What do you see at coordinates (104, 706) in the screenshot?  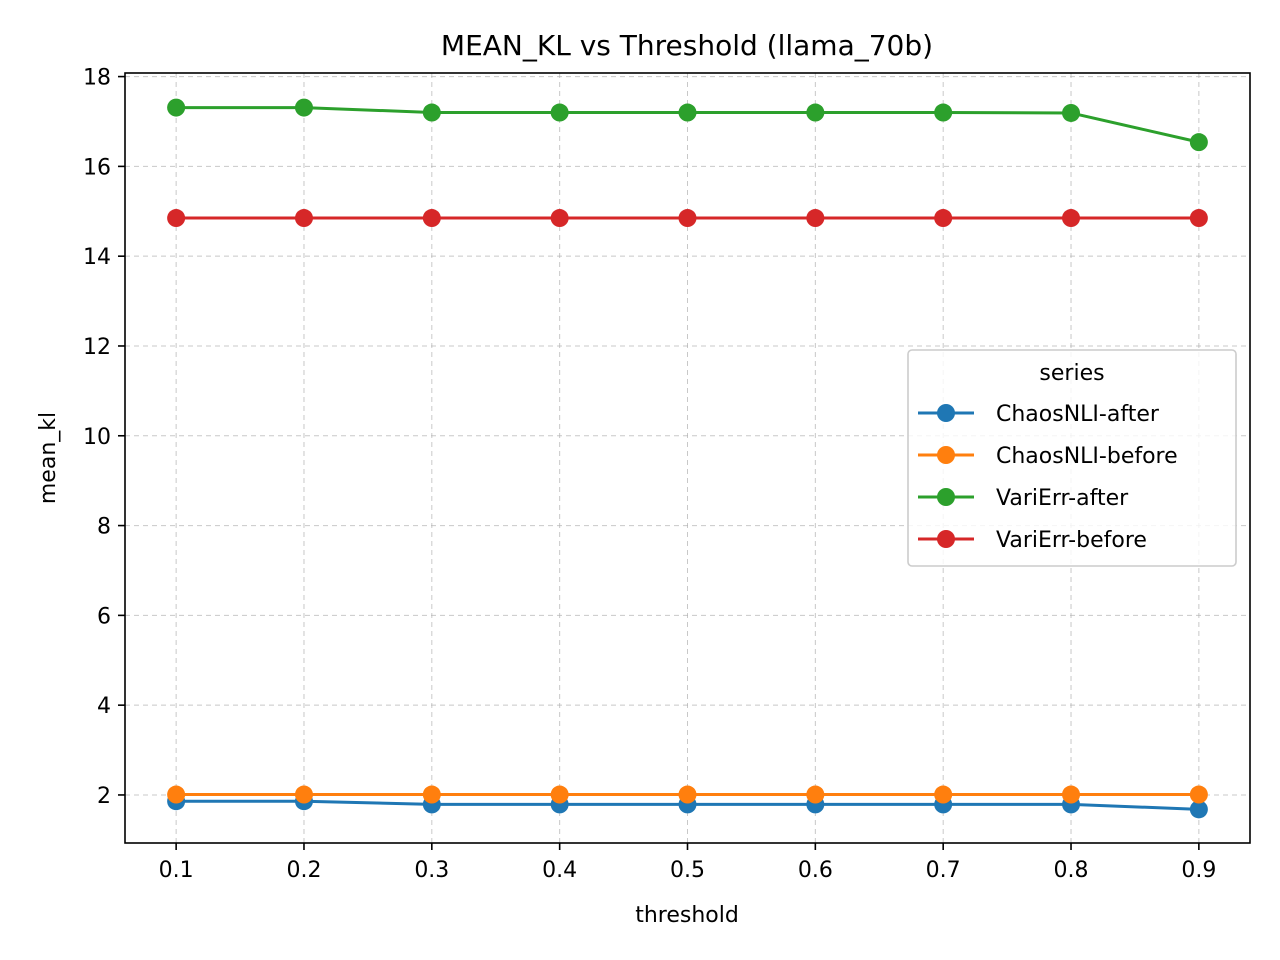 I see `y-tick-label: 4` at bounding box center [104, 706].